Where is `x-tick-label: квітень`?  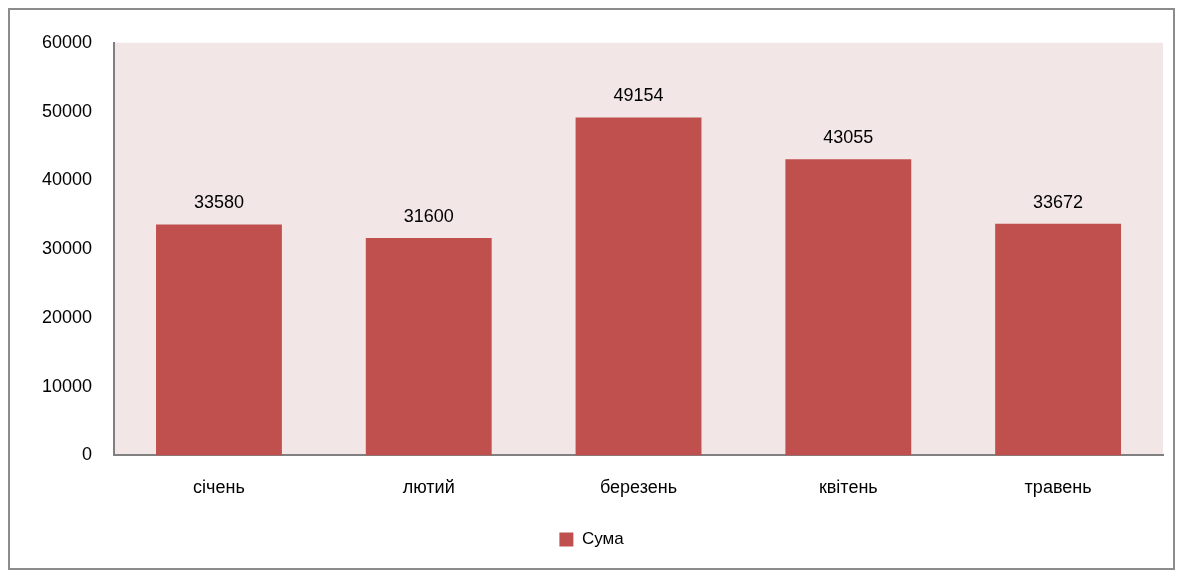
x-tick-label: квітень is located at coordinates (848, 487).